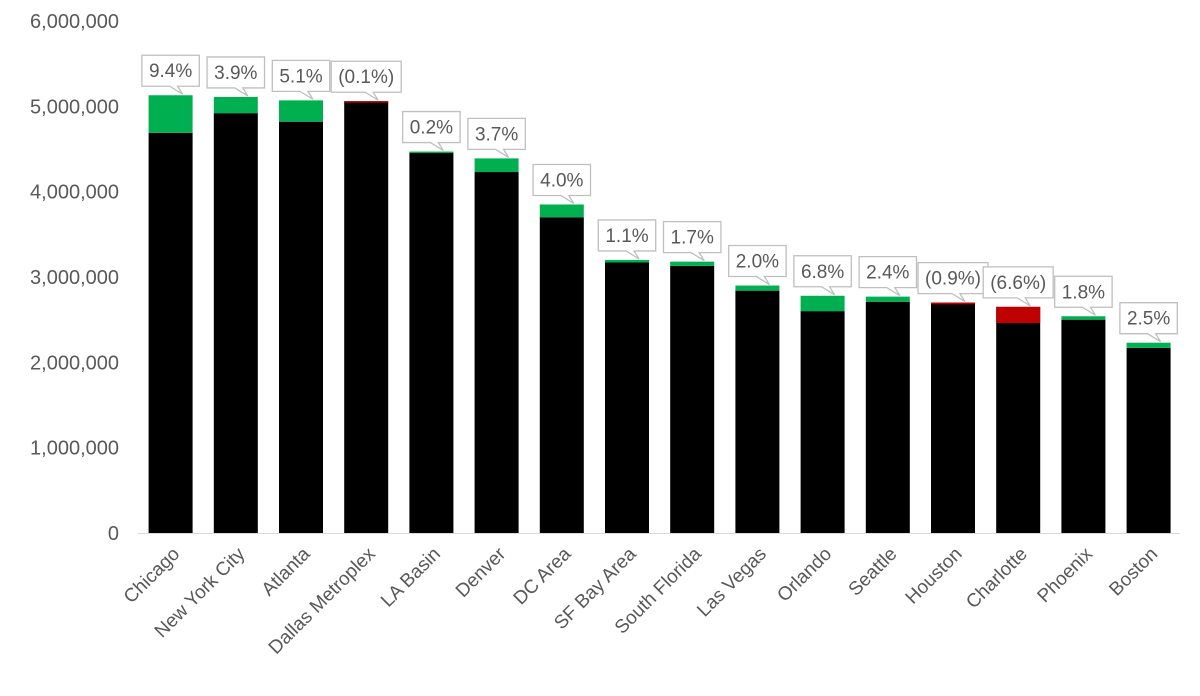 This screenshot has width=1200, height=696. I want to click on data-label-callout: 2.0%, so click(757, 265).